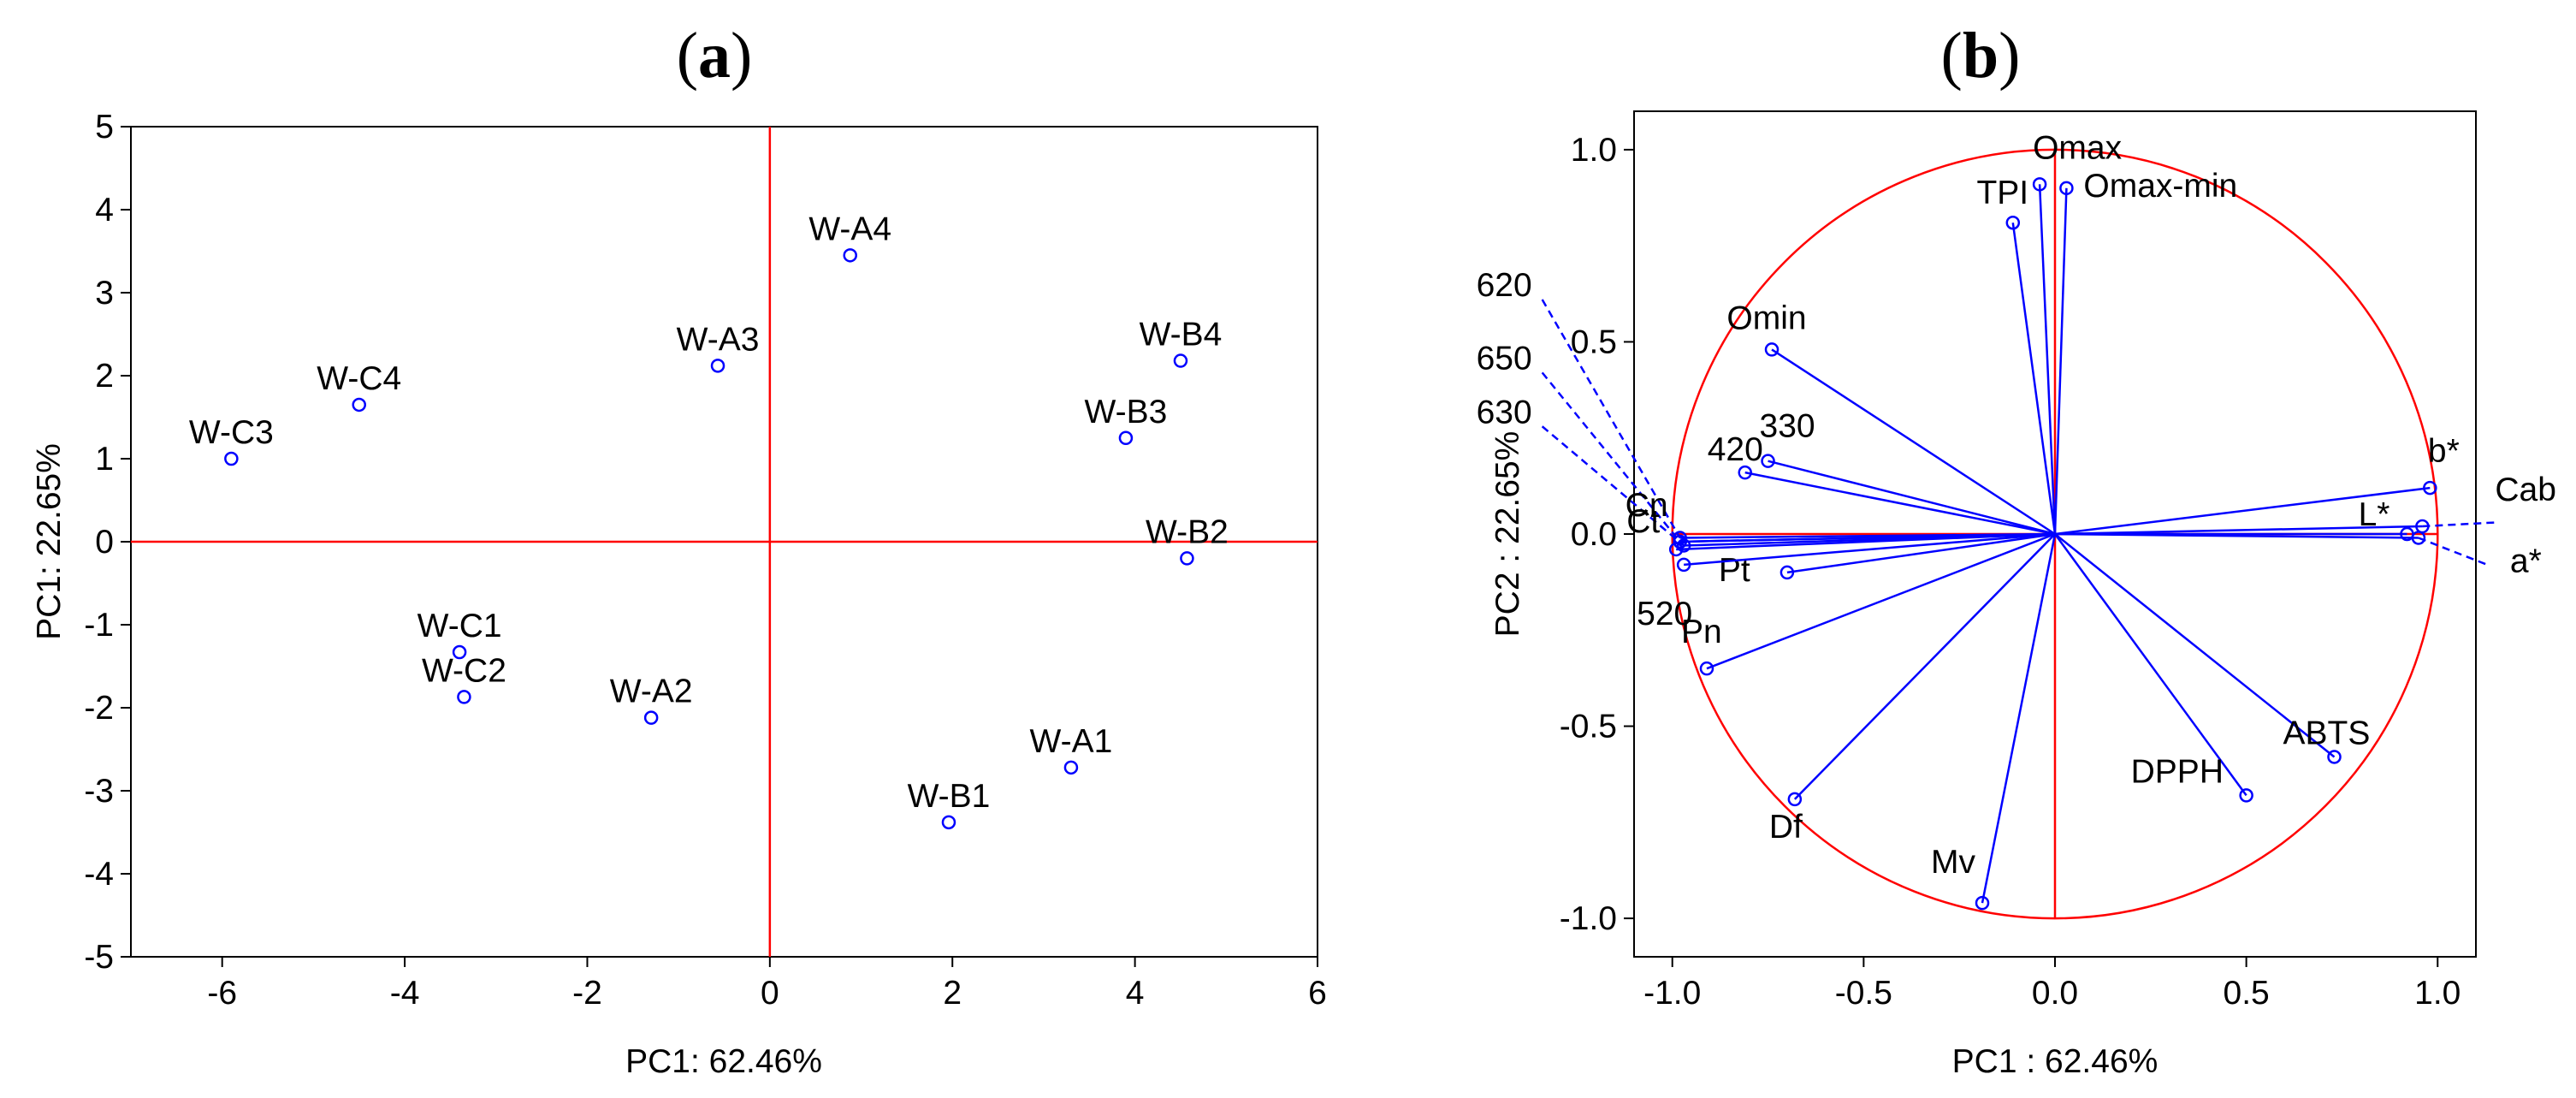  I want to click on panel-b-title: (b), so click(1980, 56).